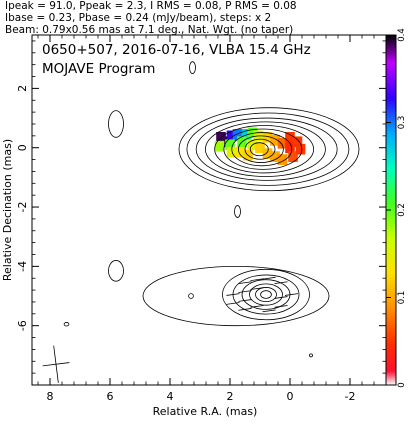  Describe the element at coordinates (110, 396) in the screenshot. I see `x-tick-label: 6` at that location.